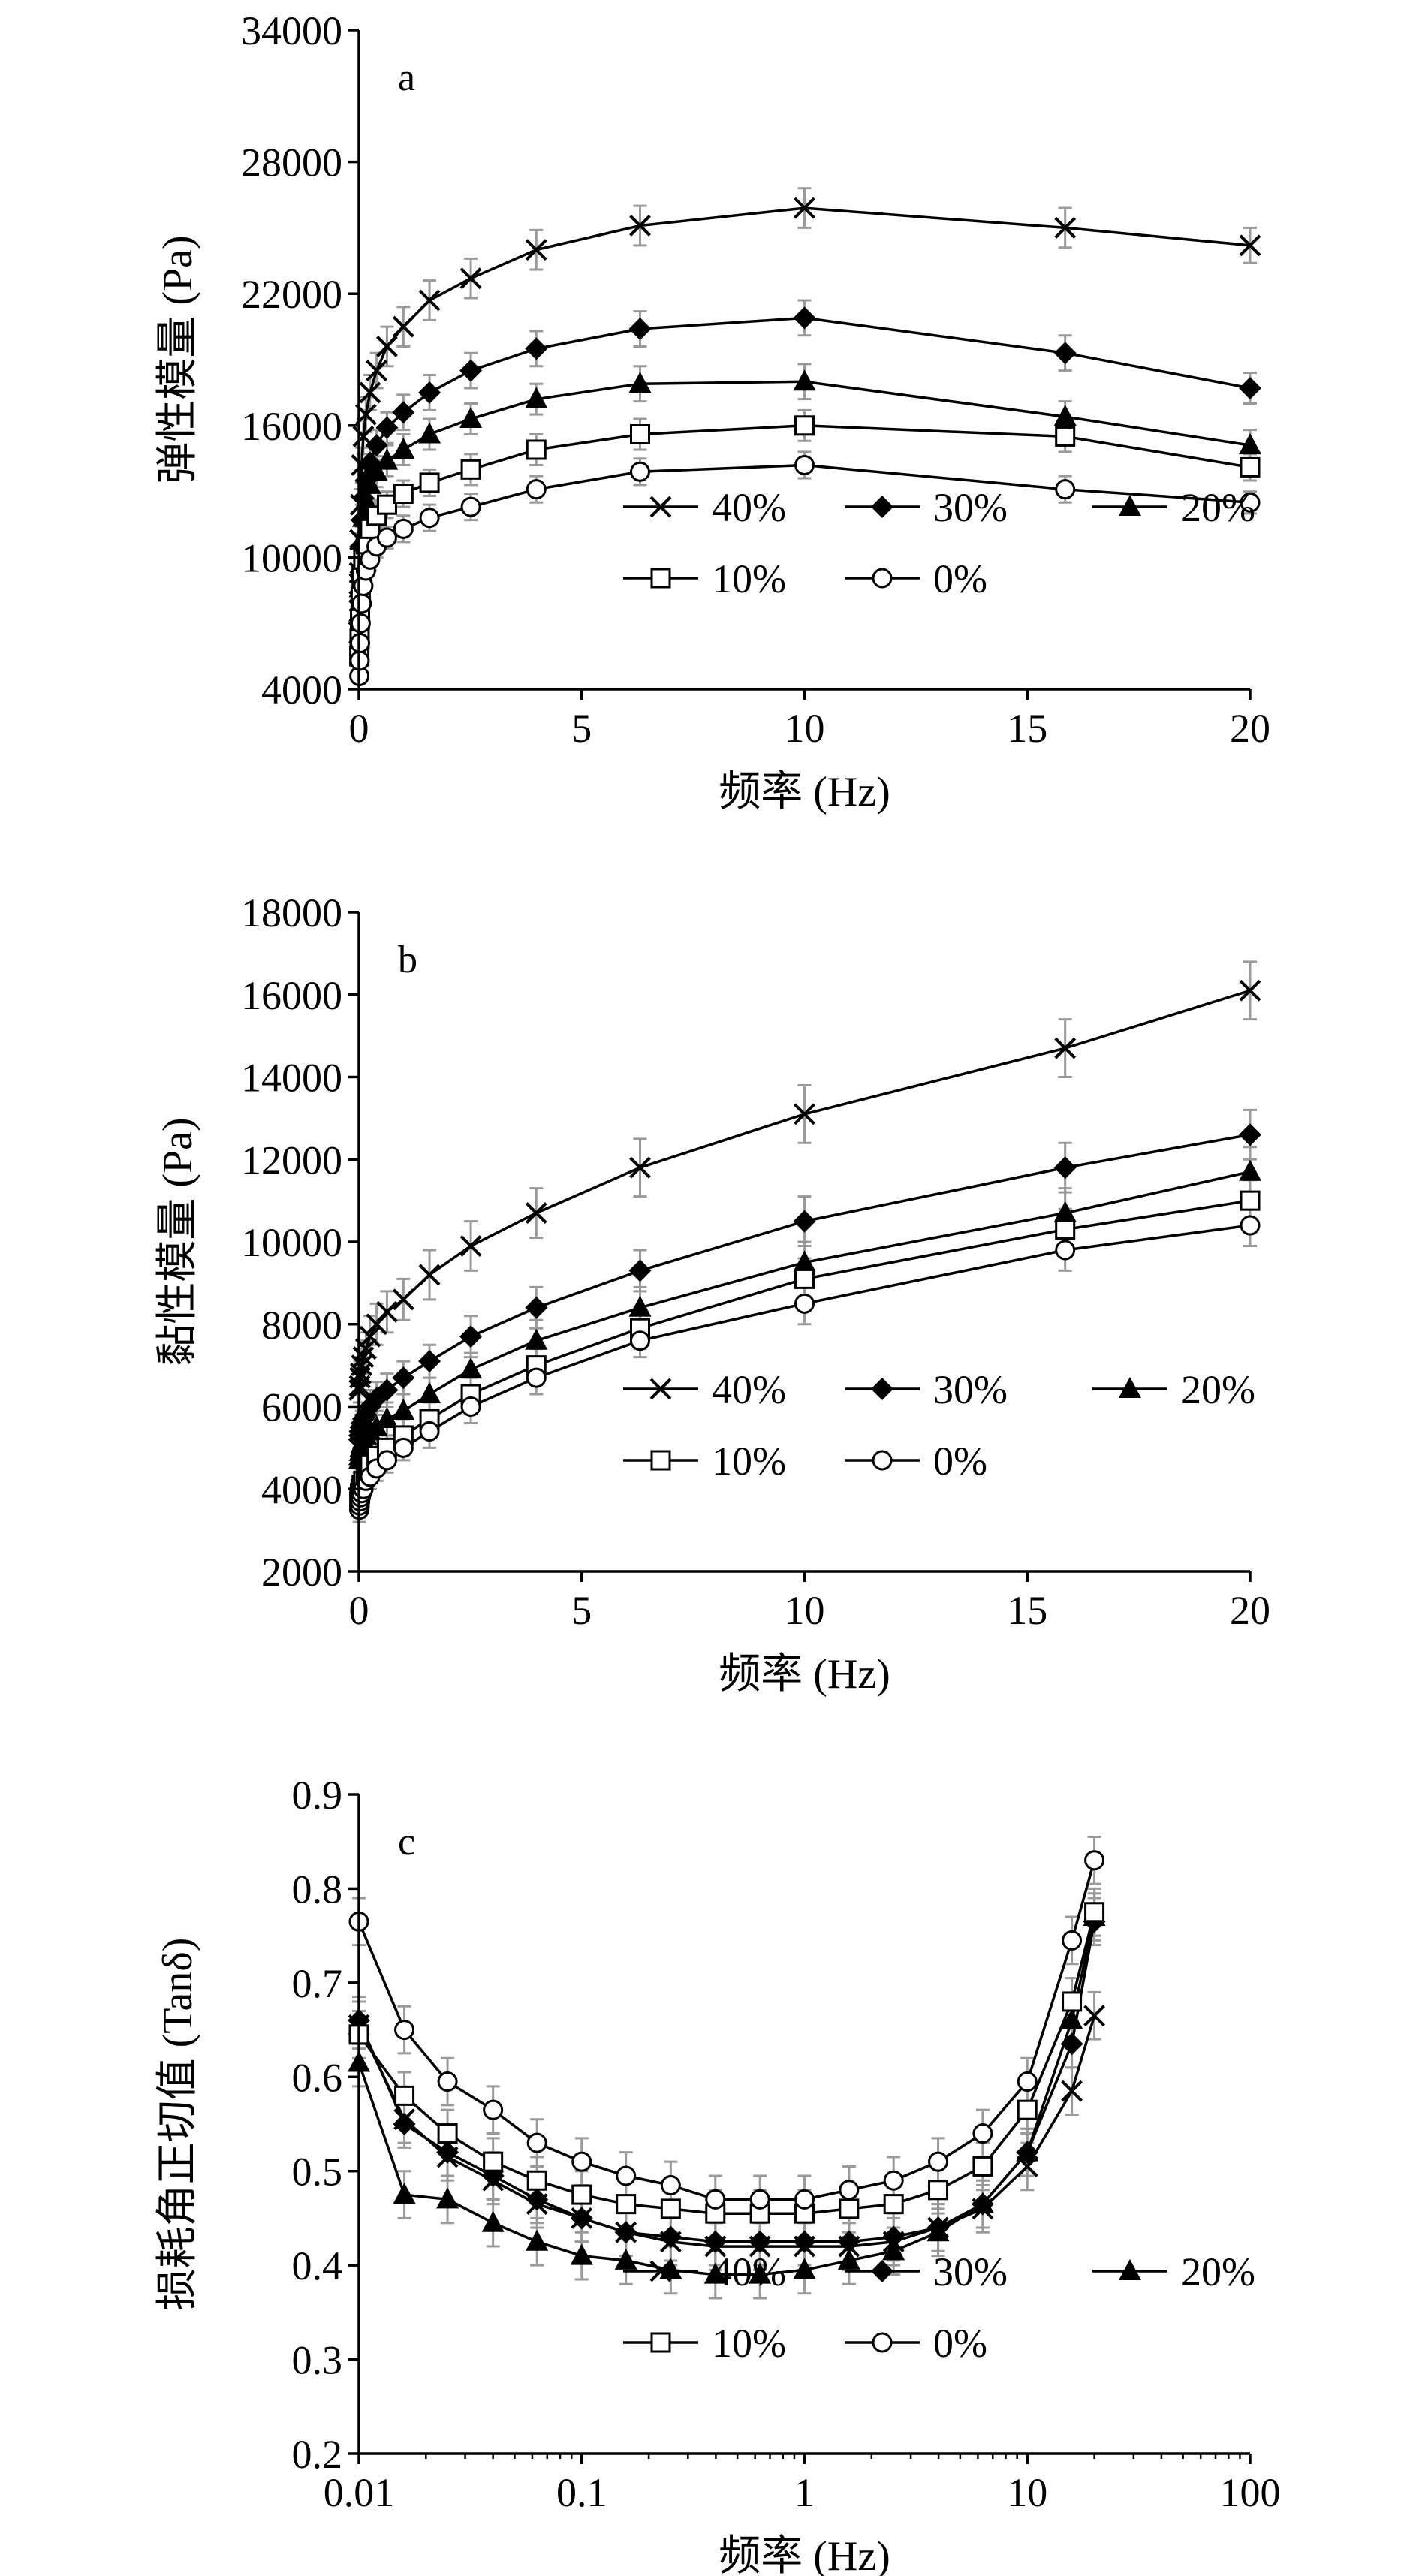  What do you see at coordinates (1218, 1389) in the screenshot?
I see `legend-label: 20%` at bounding box center [1218, 1389].